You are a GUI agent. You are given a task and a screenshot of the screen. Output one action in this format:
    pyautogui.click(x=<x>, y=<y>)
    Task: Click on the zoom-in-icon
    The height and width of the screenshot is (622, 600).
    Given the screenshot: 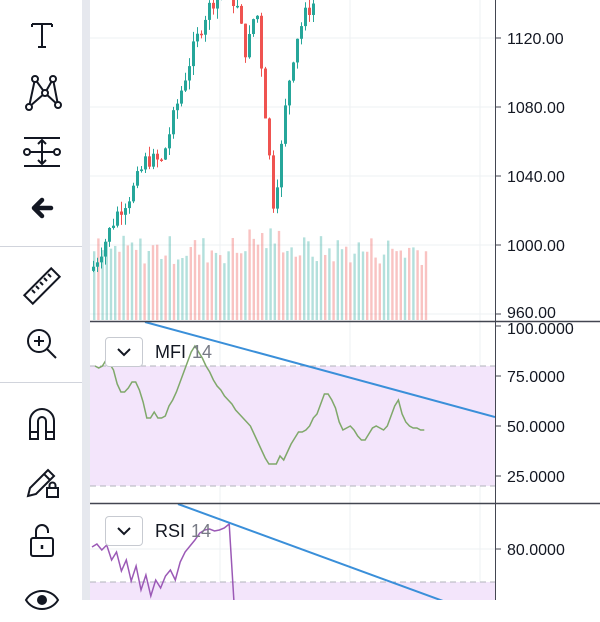 What is the action you would take?
    pyautogui.click(x=42, y=344)
    